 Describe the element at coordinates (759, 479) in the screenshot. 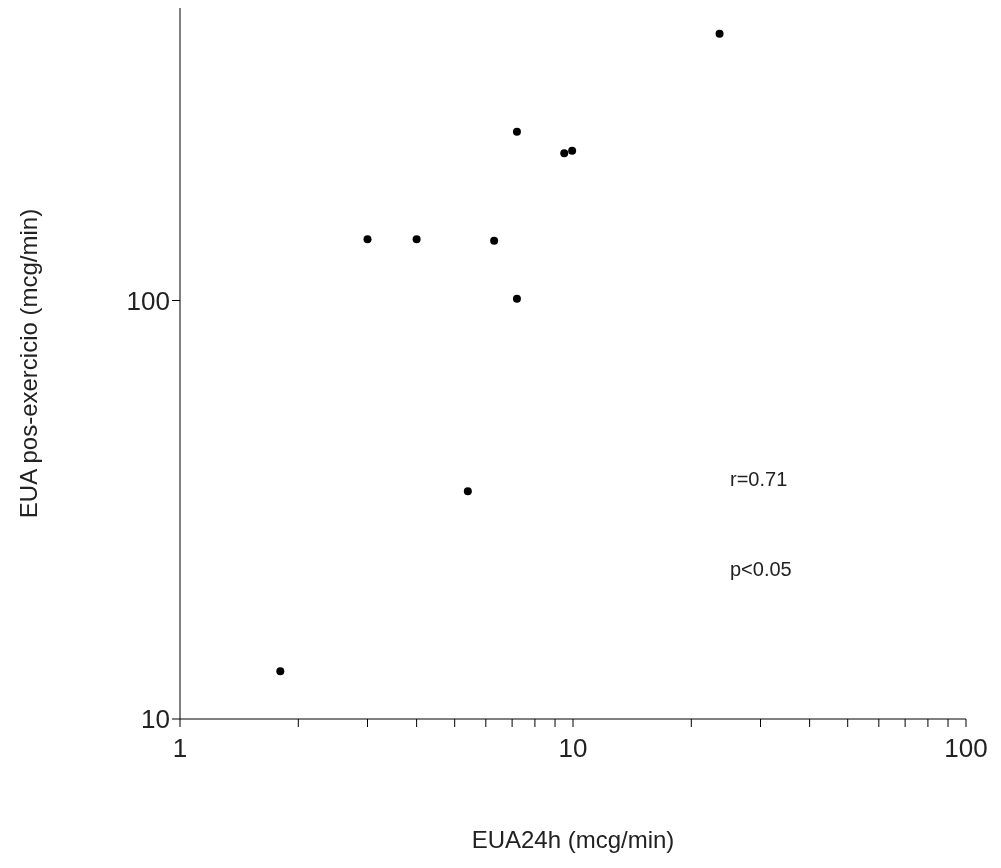

I see `annotation: r=0.71` at that location.